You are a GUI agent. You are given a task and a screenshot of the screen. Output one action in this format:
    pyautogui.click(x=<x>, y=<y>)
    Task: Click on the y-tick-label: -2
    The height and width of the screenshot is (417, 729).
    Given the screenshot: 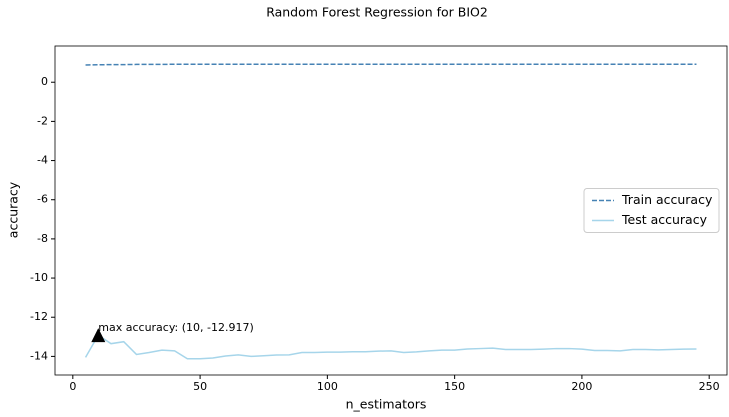 What is the action you would take?
    pyautogui.click(x=42, y=120)
    